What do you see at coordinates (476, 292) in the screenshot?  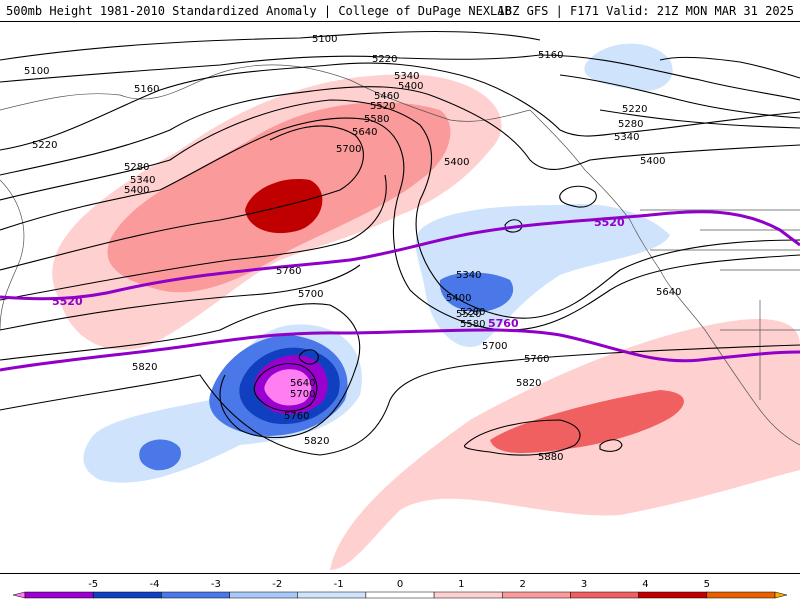 I see `negative-anomaly-east-2sd` at bounding box center [476, 292].